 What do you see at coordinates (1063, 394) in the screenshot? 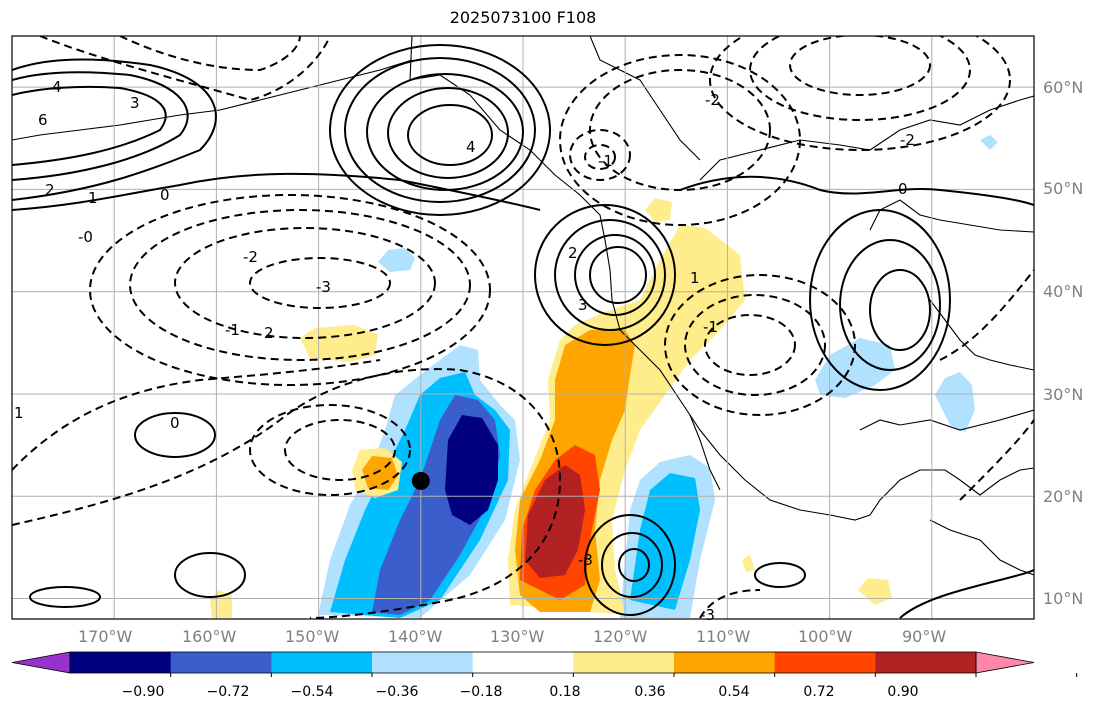
I see `lat-label: 30°N` at bounding box center [1063, 394].